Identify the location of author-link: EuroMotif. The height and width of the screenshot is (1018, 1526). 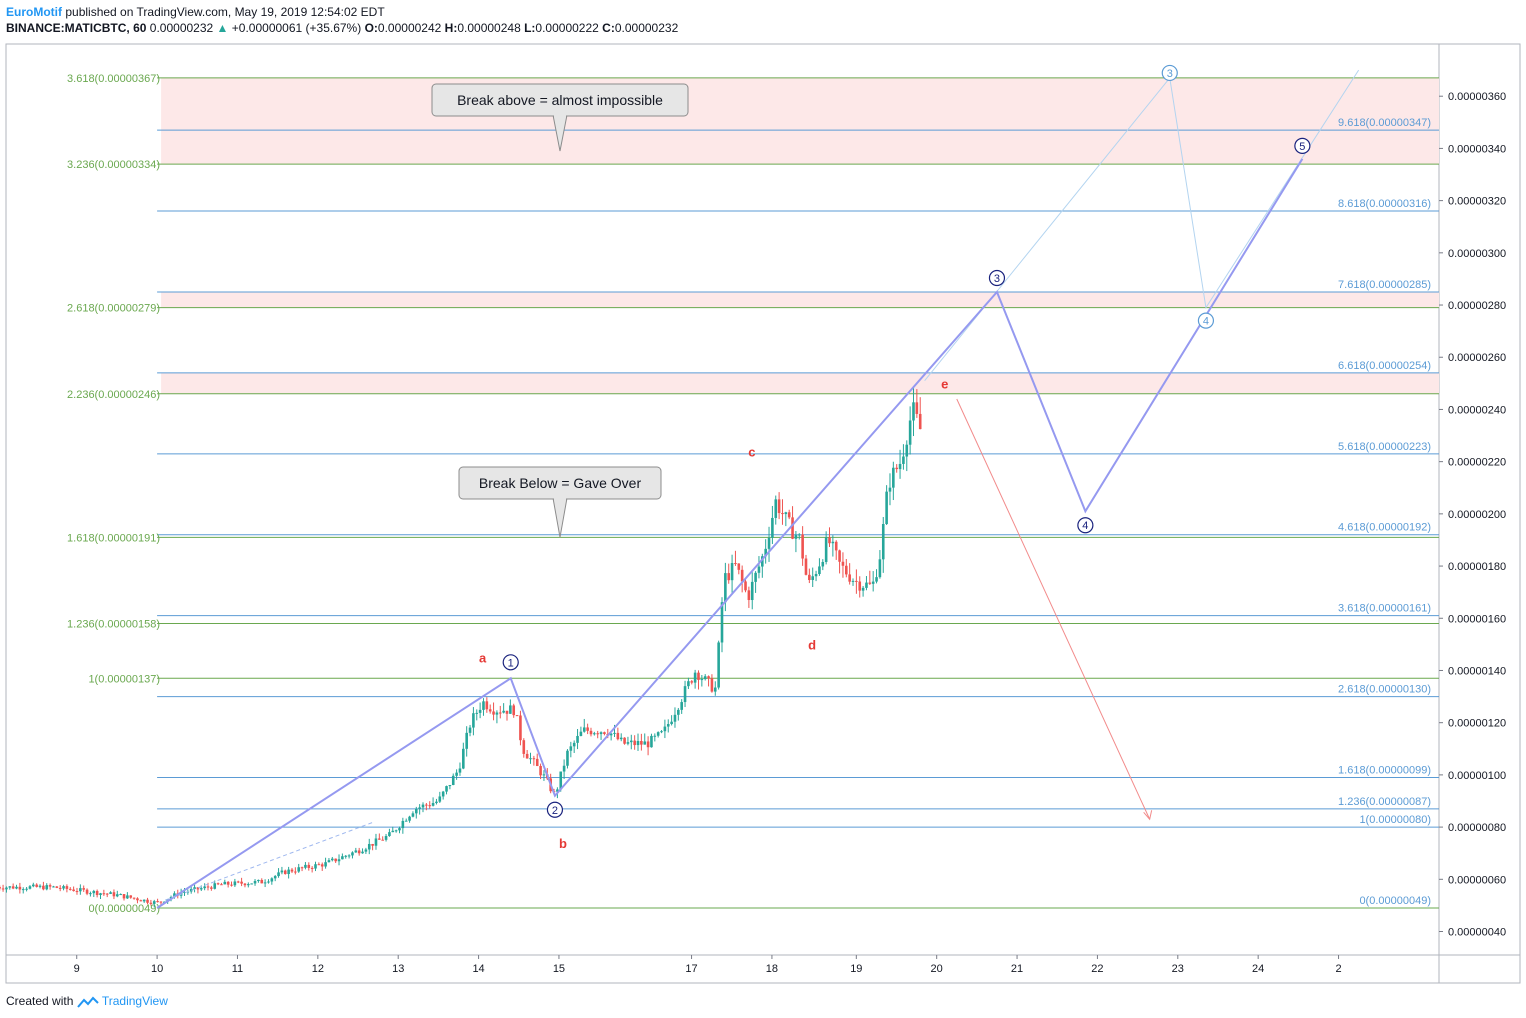
(34, 12).